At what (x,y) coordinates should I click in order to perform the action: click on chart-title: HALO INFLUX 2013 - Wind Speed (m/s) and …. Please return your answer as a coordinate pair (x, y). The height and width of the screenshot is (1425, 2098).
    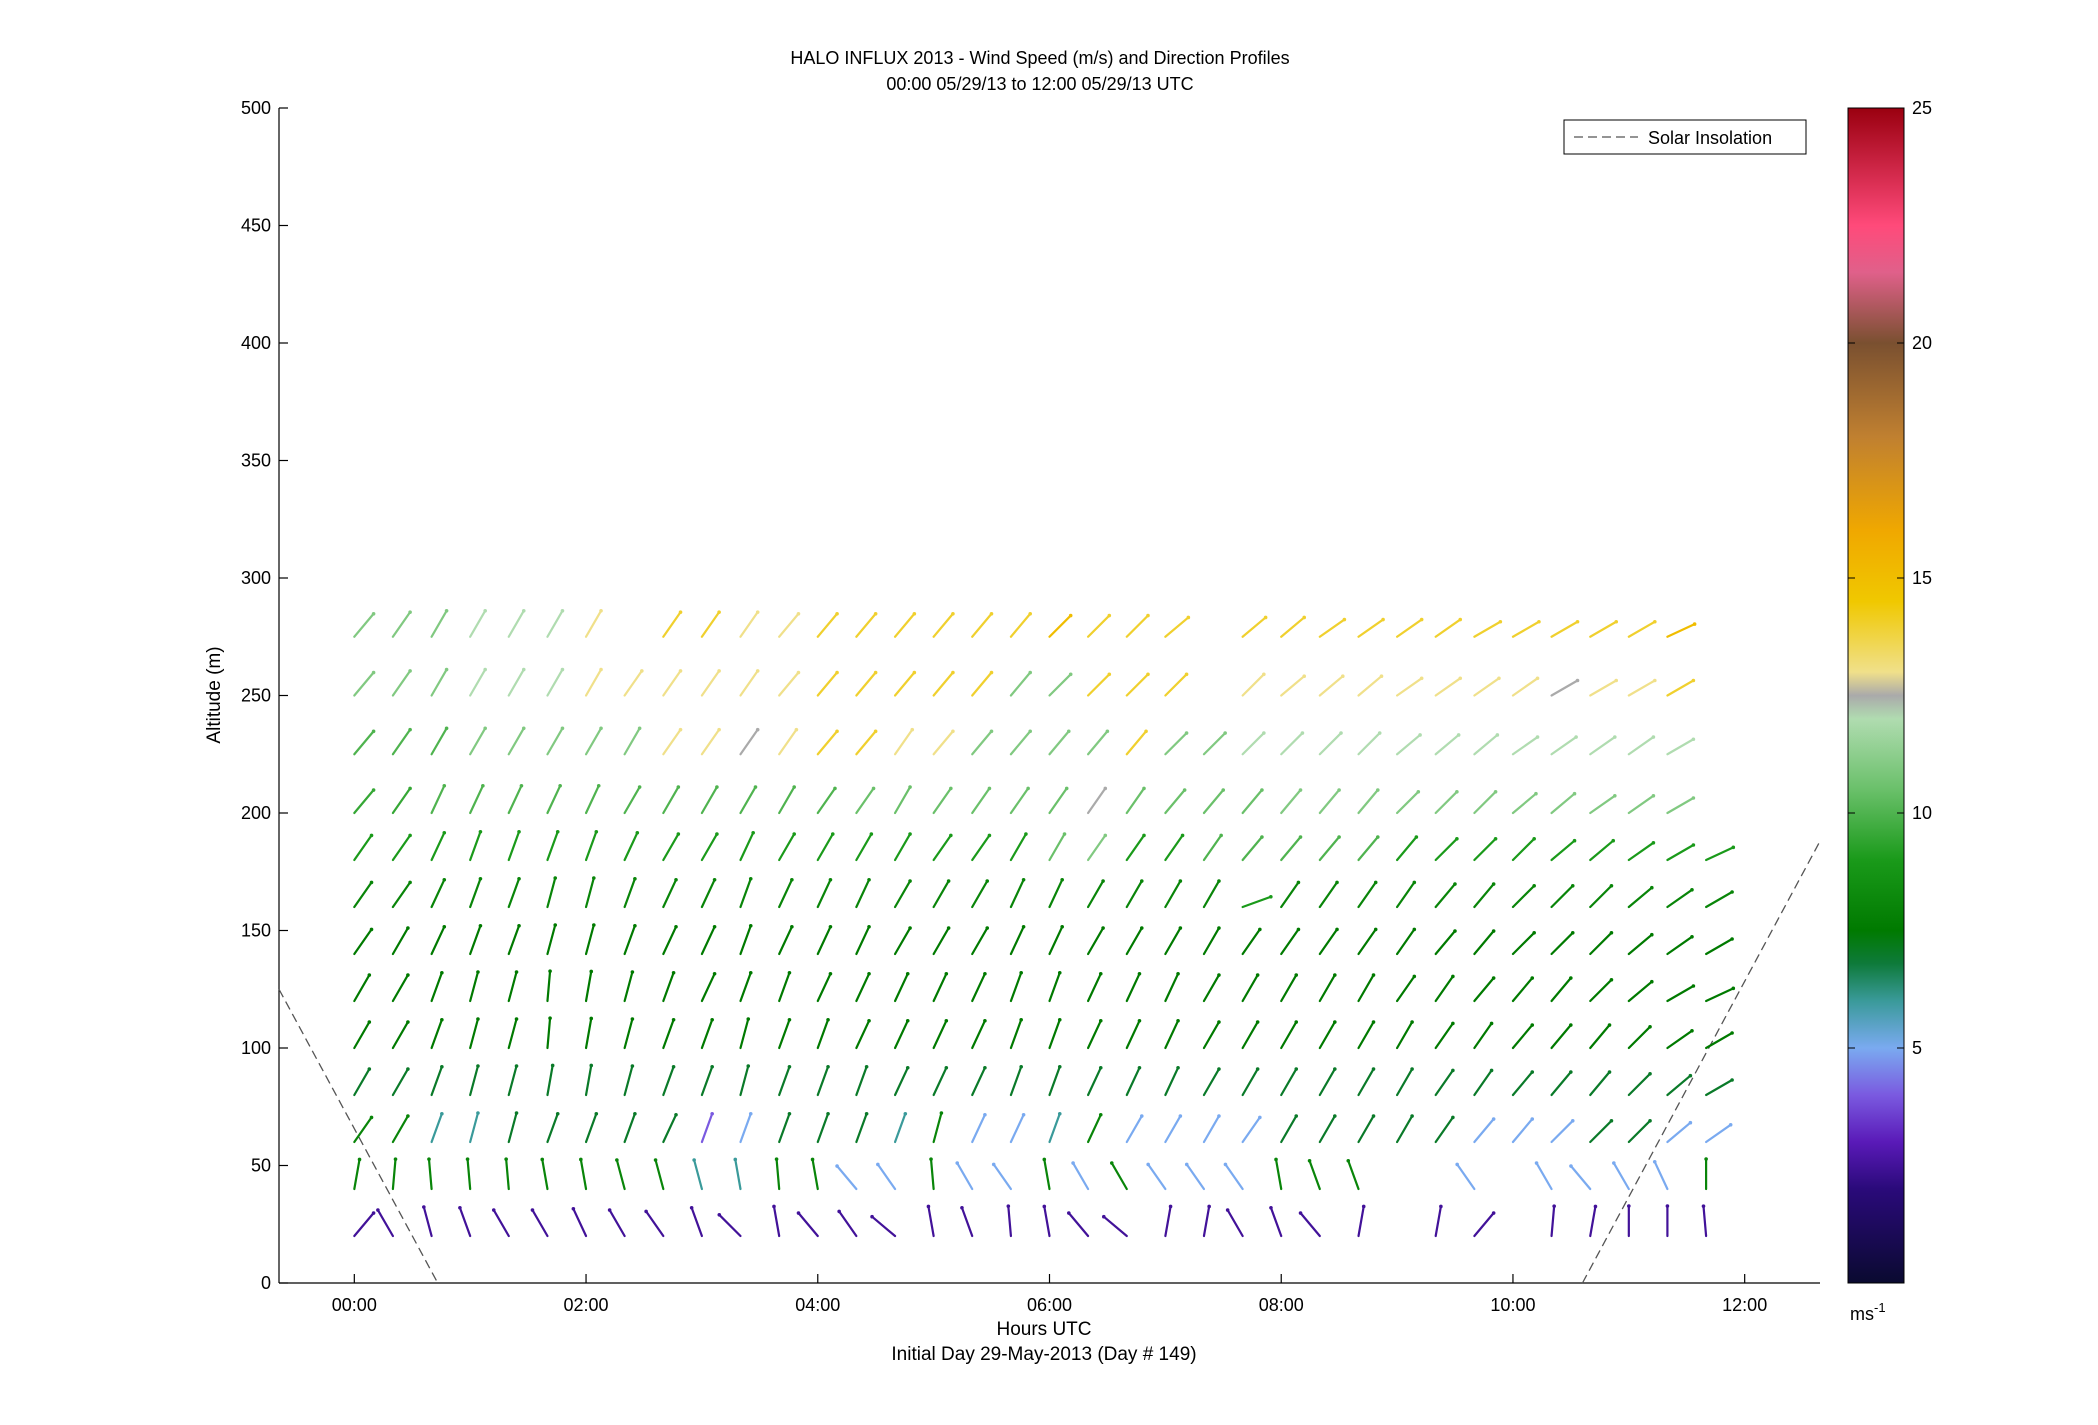
    Looking at the image, I should click on (1039, 58).